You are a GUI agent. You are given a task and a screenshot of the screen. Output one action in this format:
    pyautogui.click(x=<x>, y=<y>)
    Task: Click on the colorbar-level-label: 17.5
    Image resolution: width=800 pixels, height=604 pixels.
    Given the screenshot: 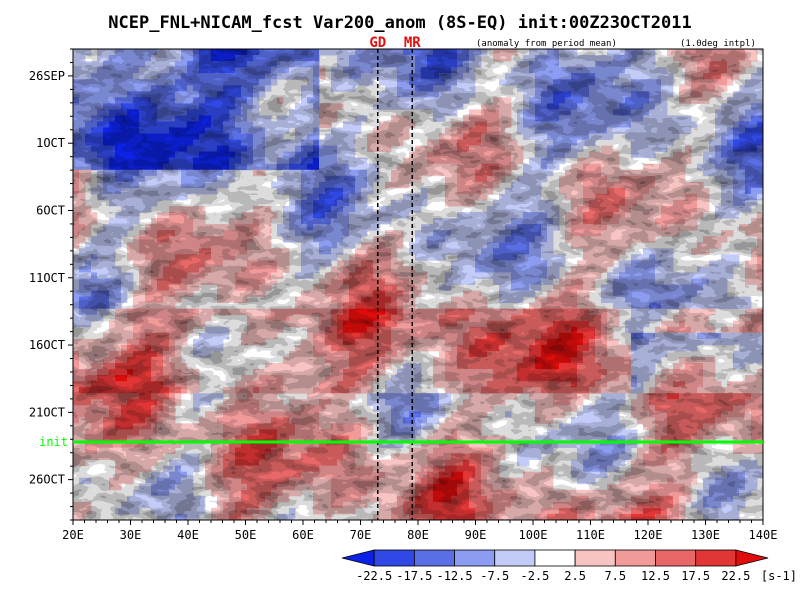 What is the action you would take?
    pyautogui.click(x=695, y=576)
    